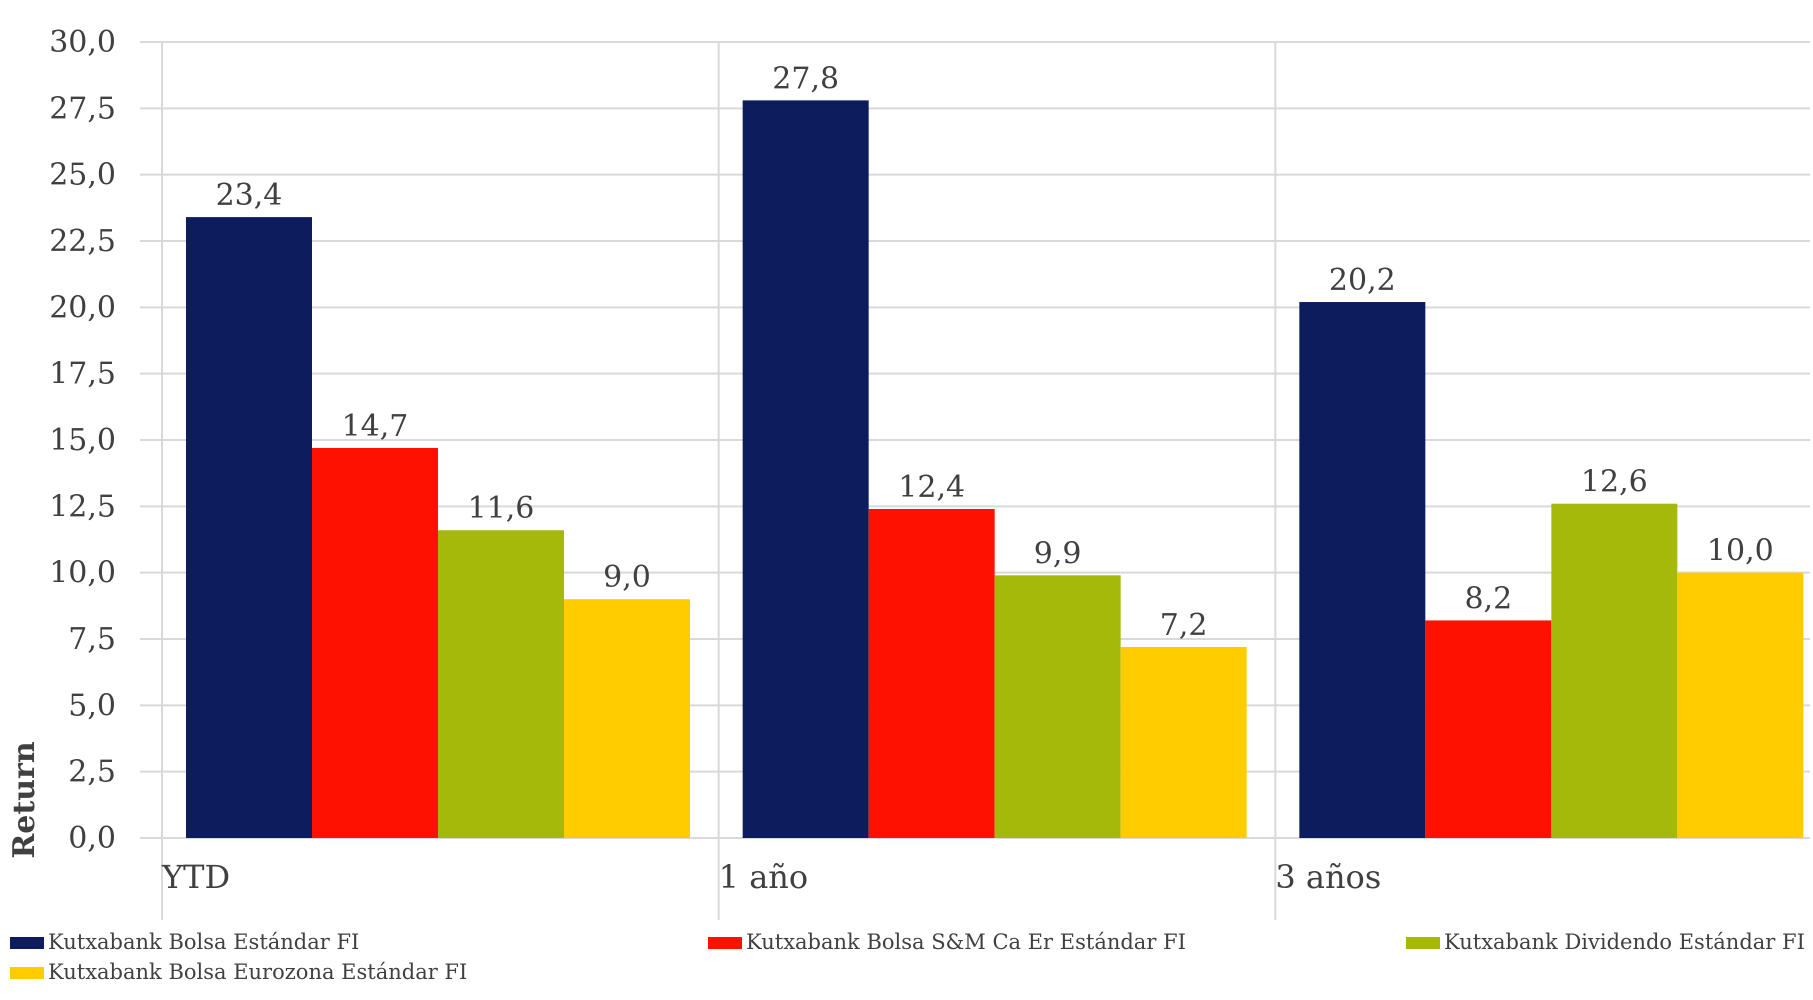  What do you see at coordinates (82, 307) in the screenshot?
I see `y-tick-label: 20,0` at bounding box center [82, 307].